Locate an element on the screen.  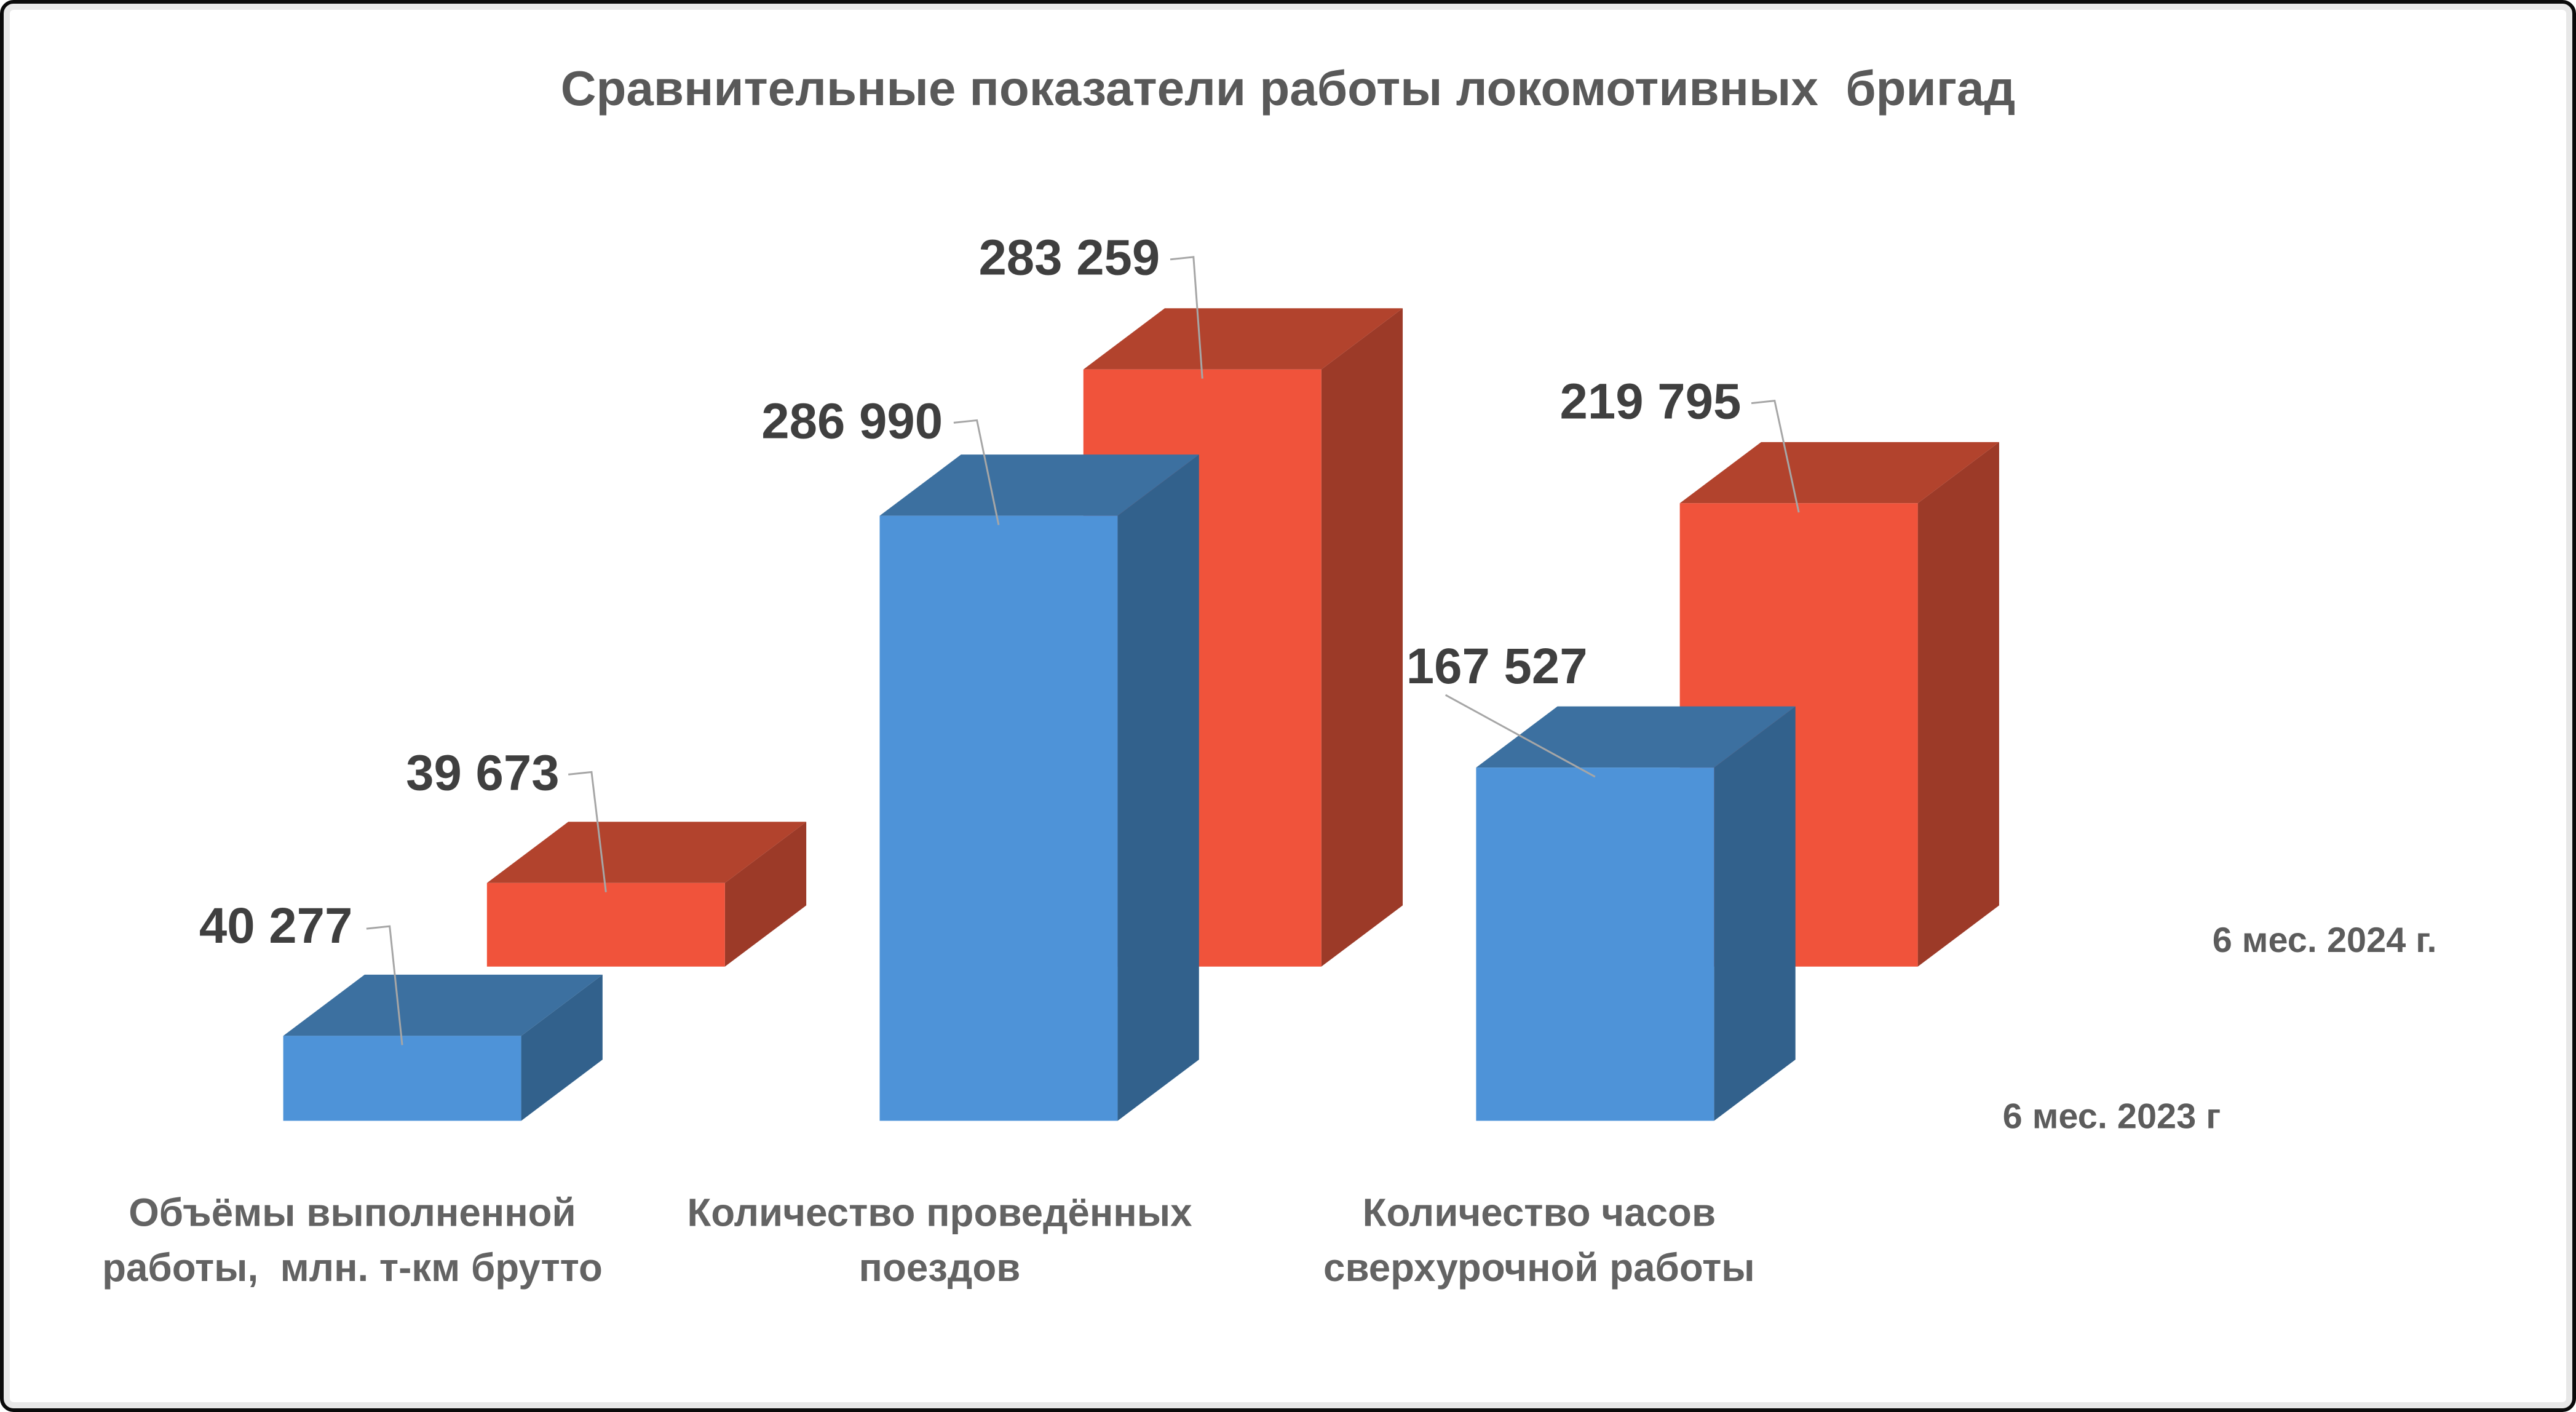
data-label: 219 795 is located at coordinates (1650, 401).